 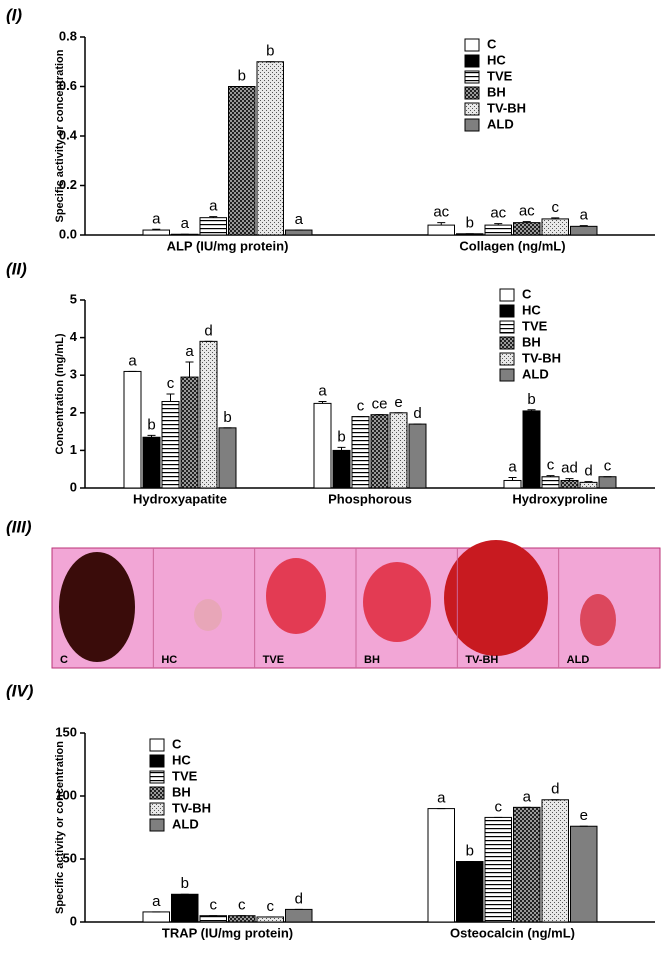 What do you see at coordinates (512, 245) in the screenshot?
I see `x-tick-label: Collagen (ng/mL)` at bounding box center [512, 245].